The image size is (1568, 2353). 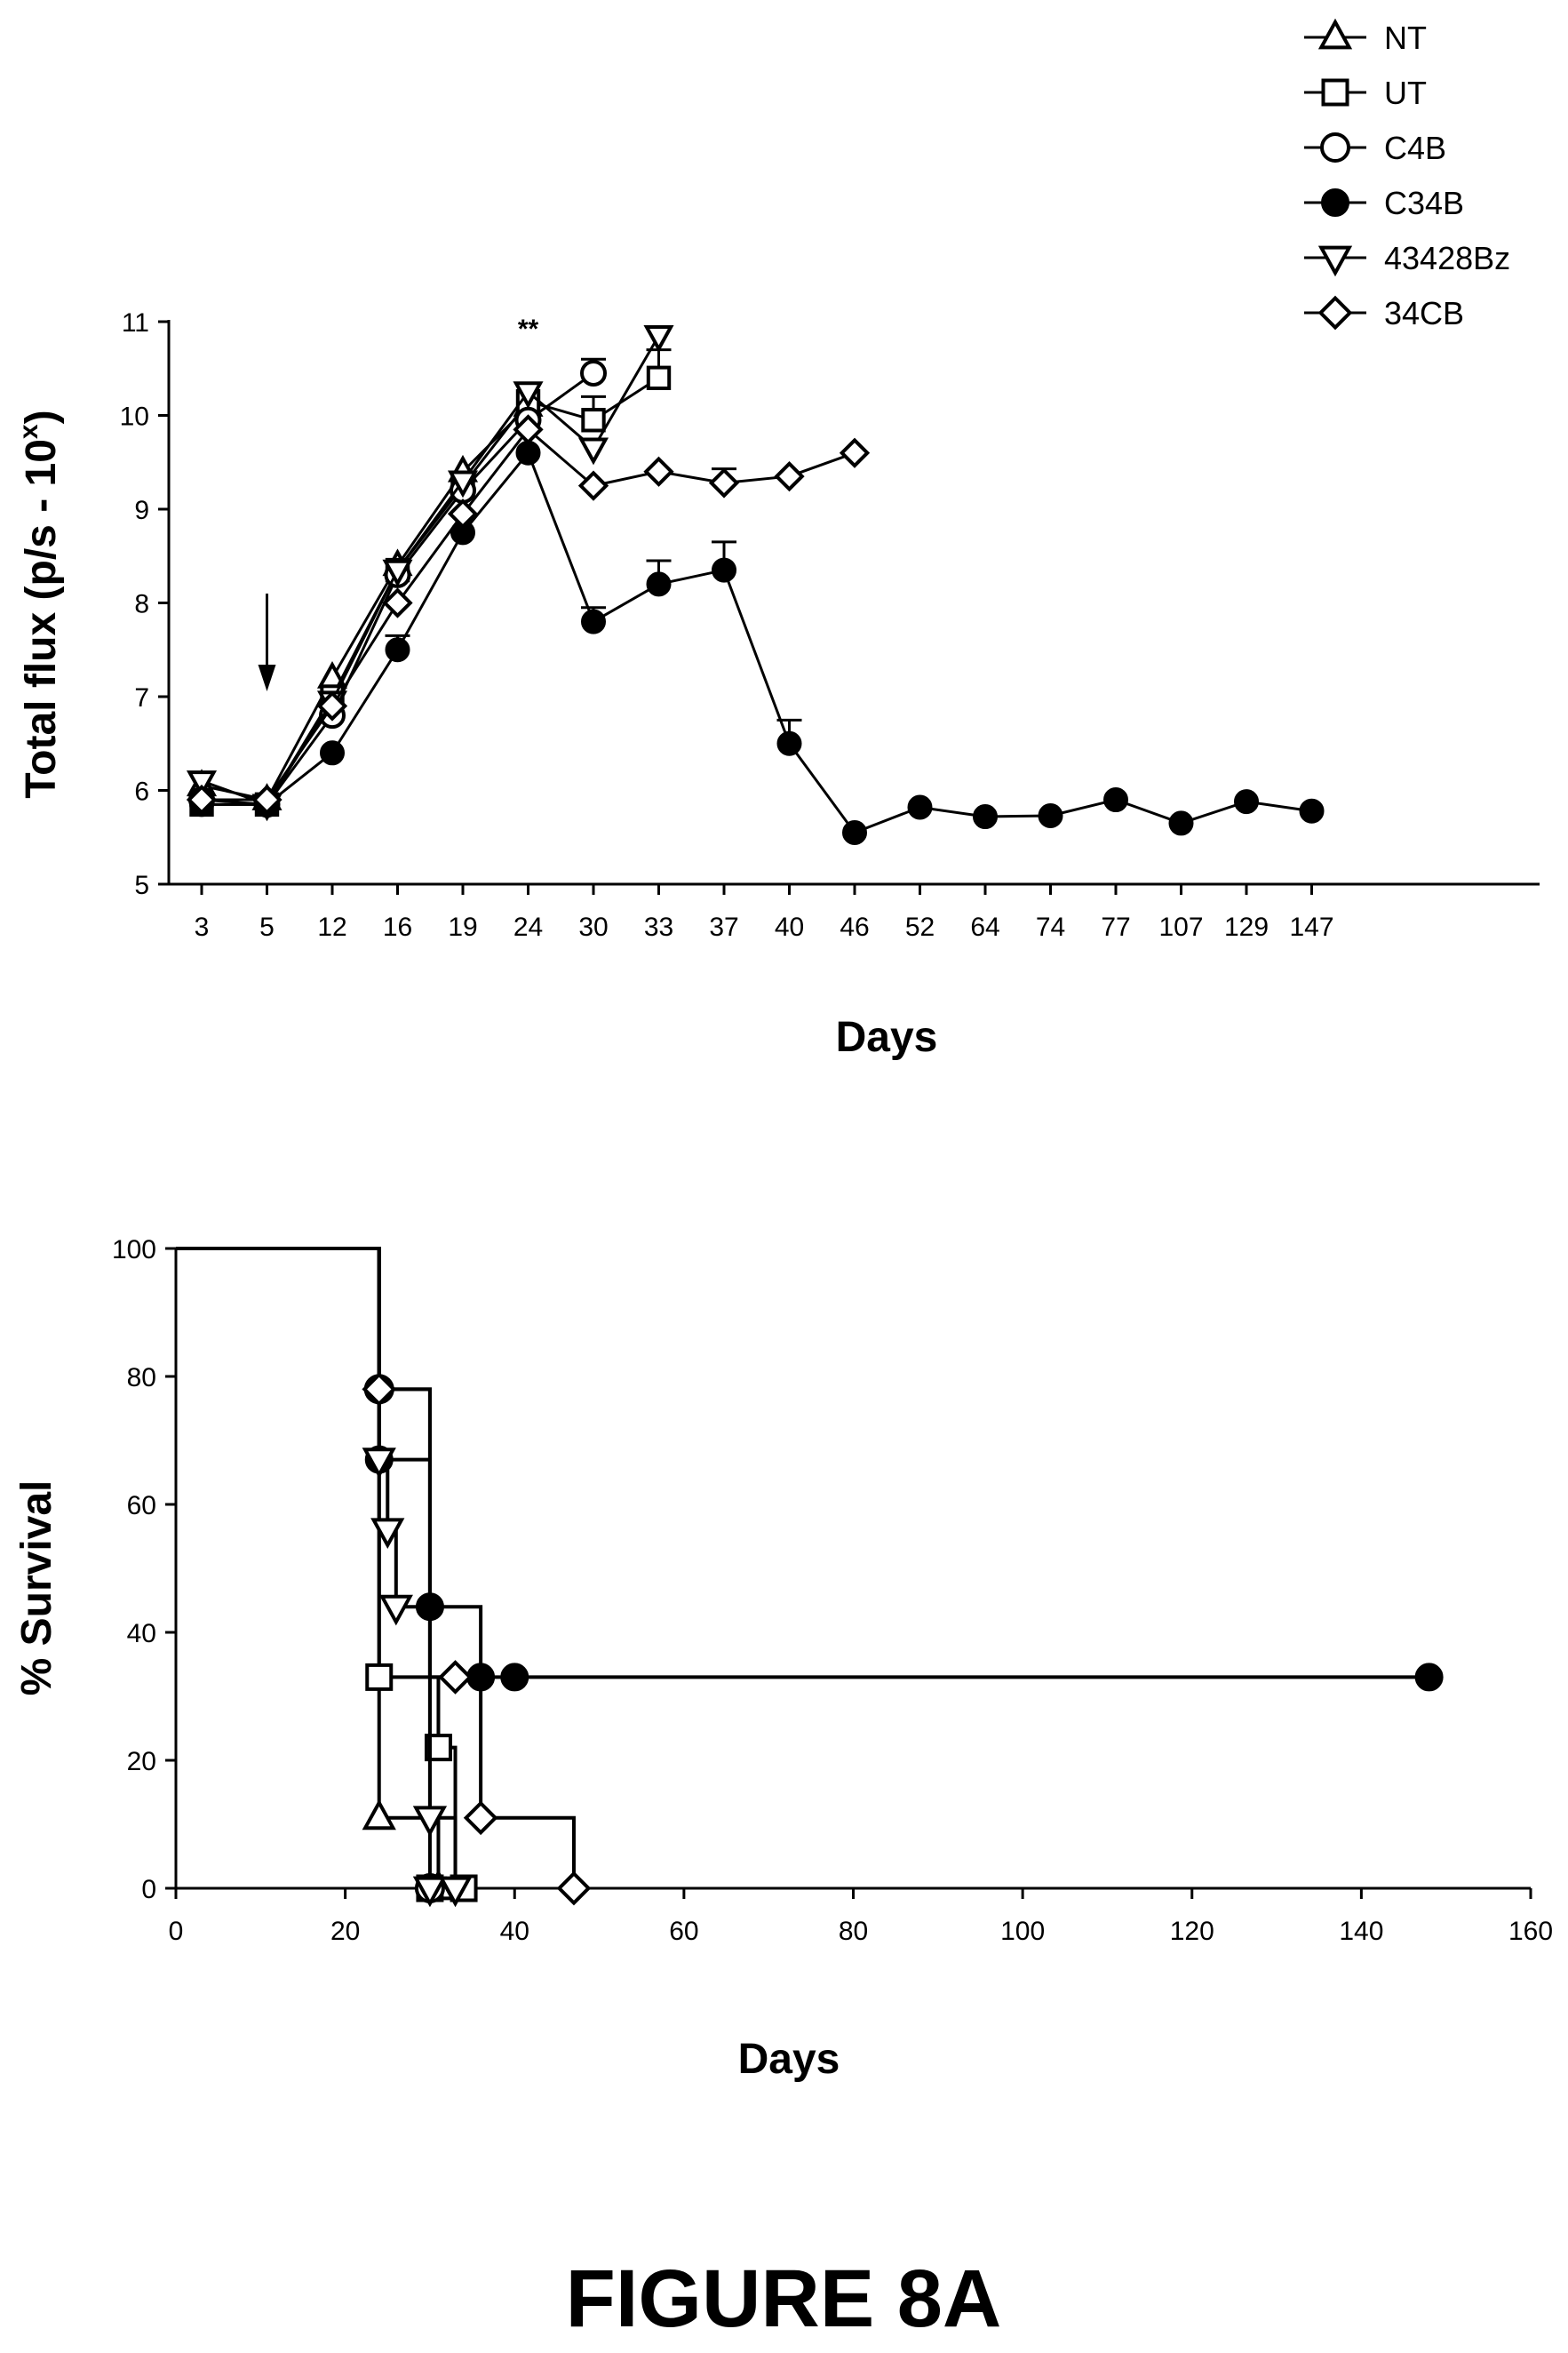 What do you see at coordinates (514, 1932) in the screenshot?
I see `bottom-x-tick-label: 40` at bounding box center [514, 1932].